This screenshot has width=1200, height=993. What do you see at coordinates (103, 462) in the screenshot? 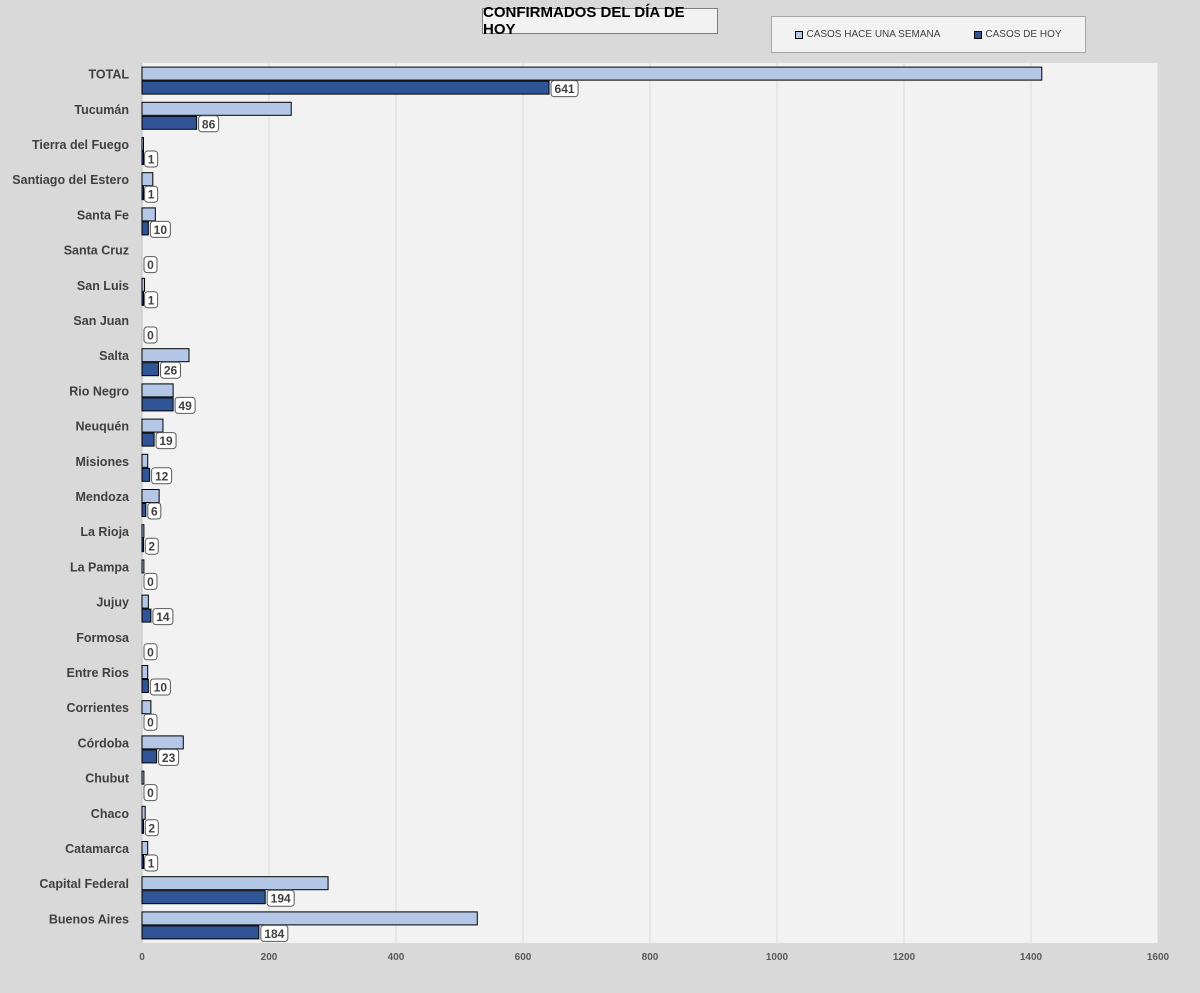
I see `category-label: Misiones` at bounding box center [103, 462].